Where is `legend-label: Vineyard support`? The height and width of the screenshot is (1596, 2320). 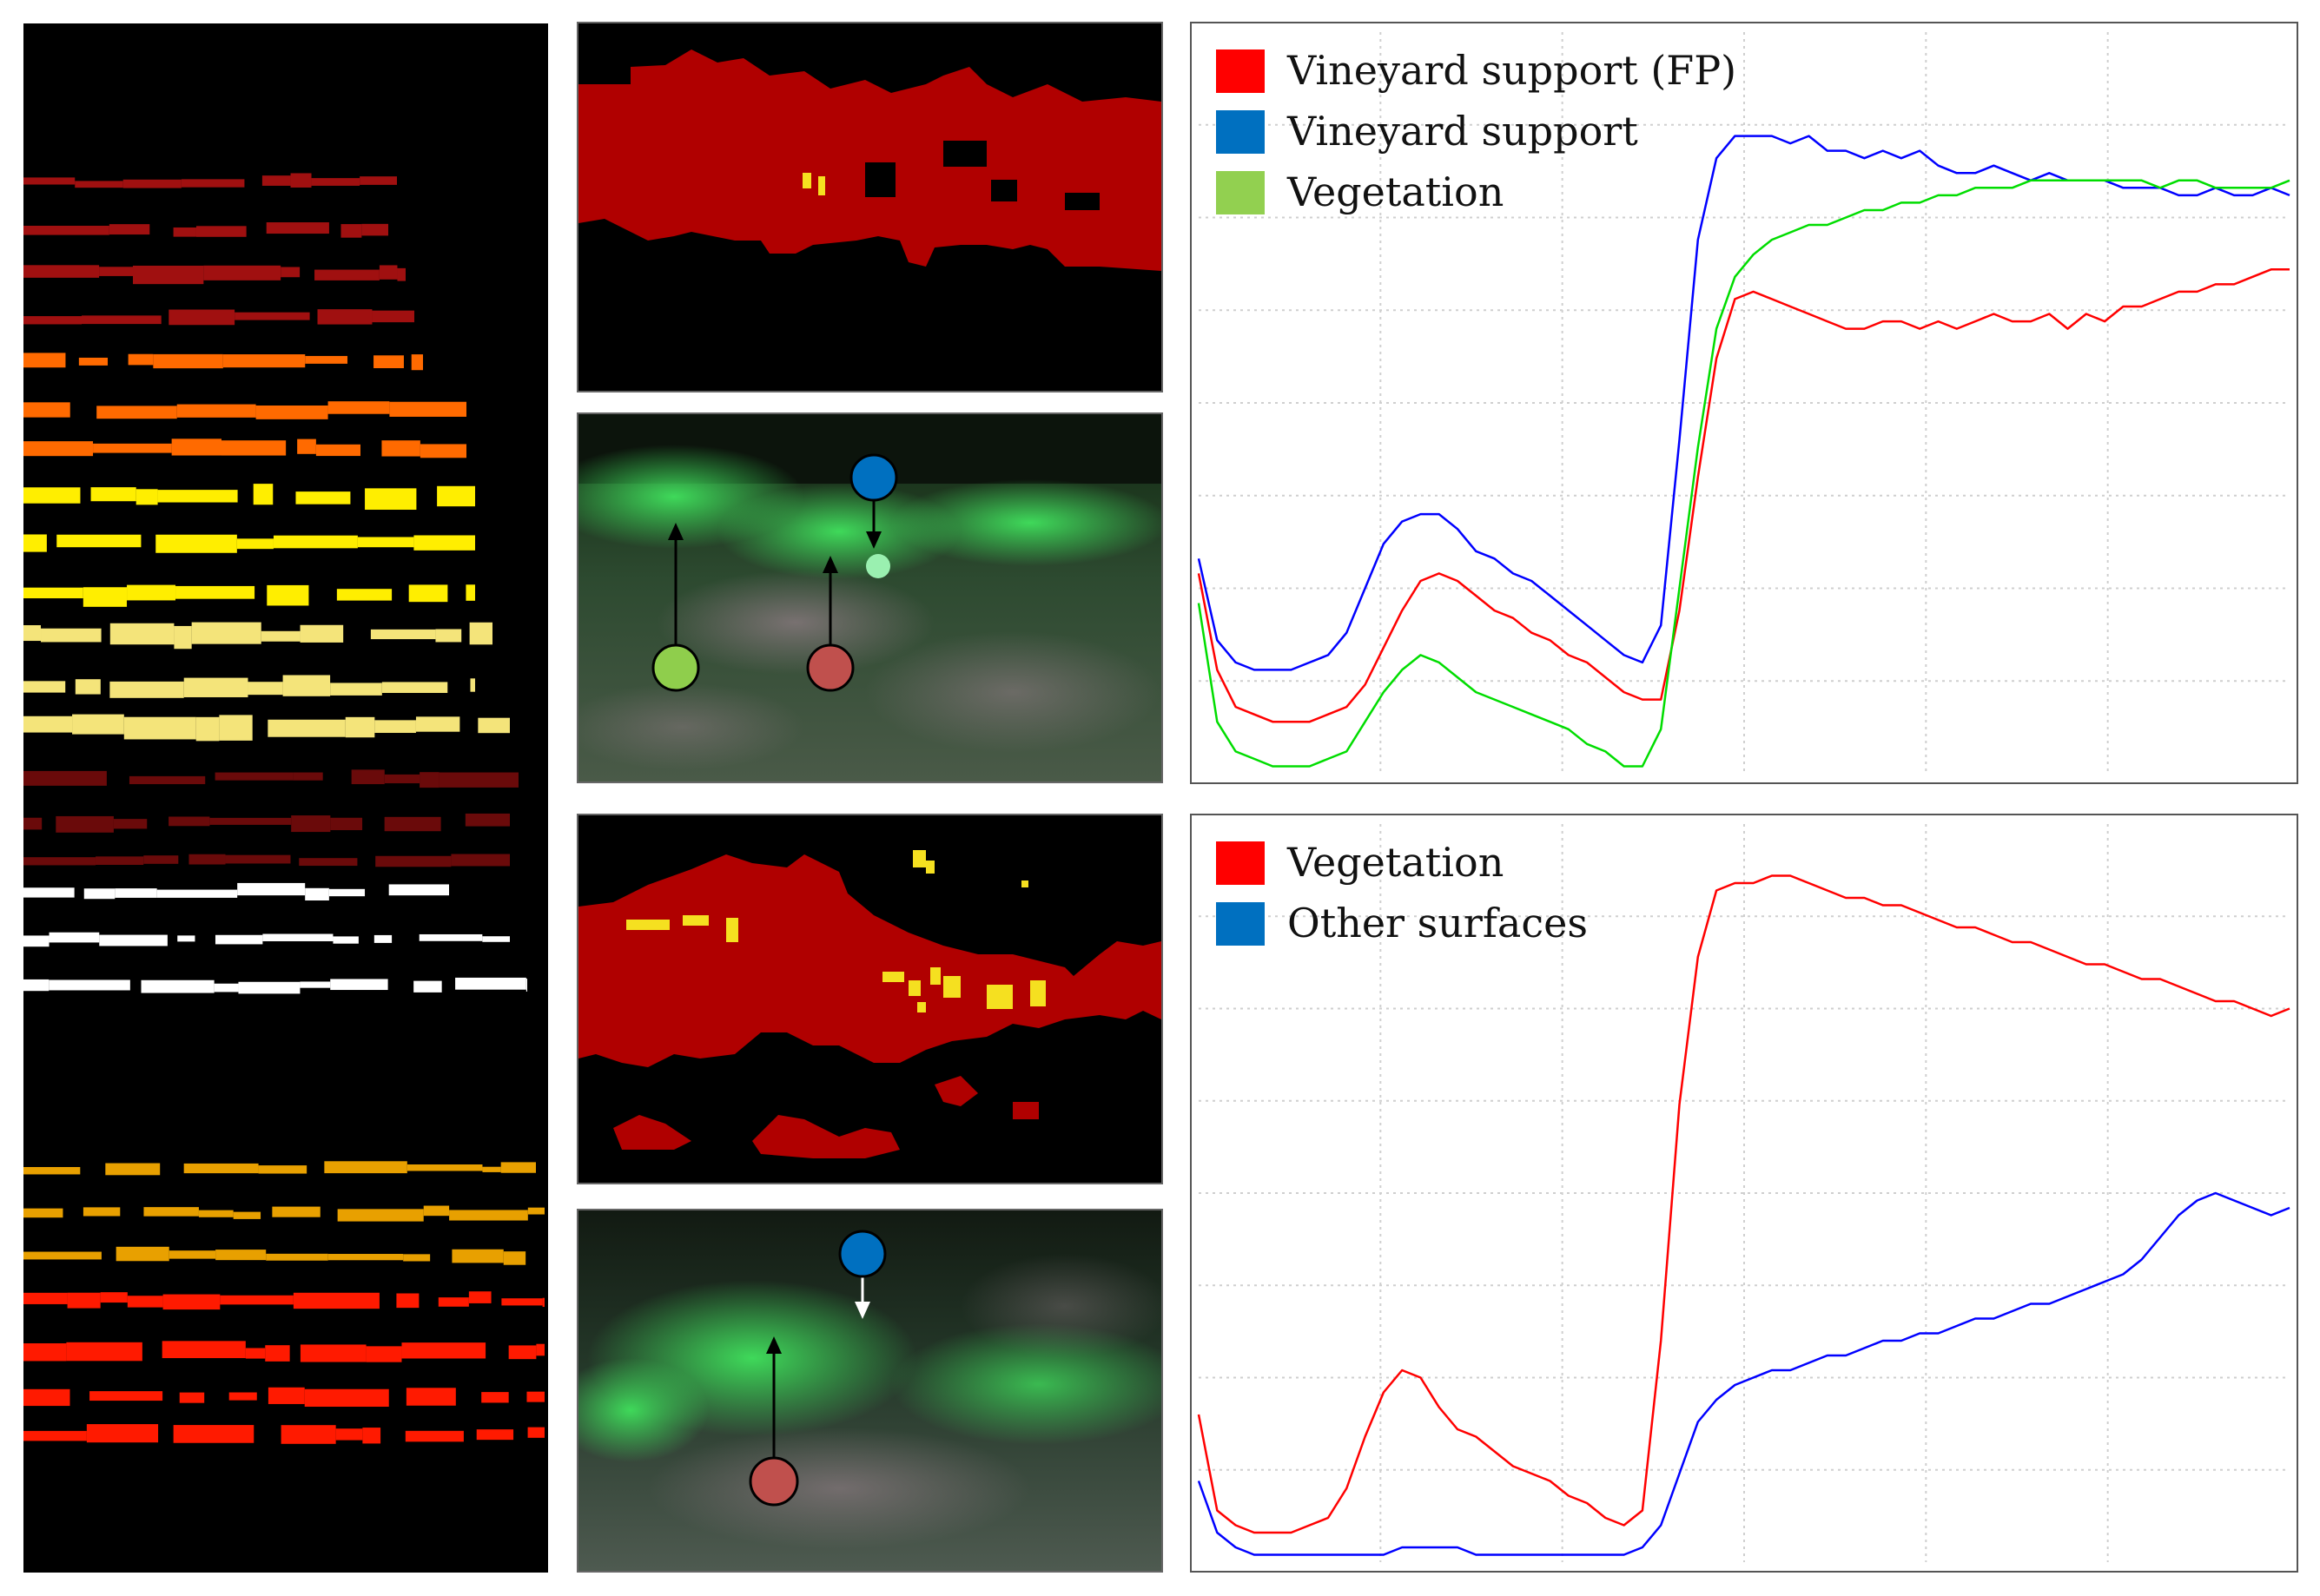
legend-label: Vineyard support is located at coordinates (1462, 131).